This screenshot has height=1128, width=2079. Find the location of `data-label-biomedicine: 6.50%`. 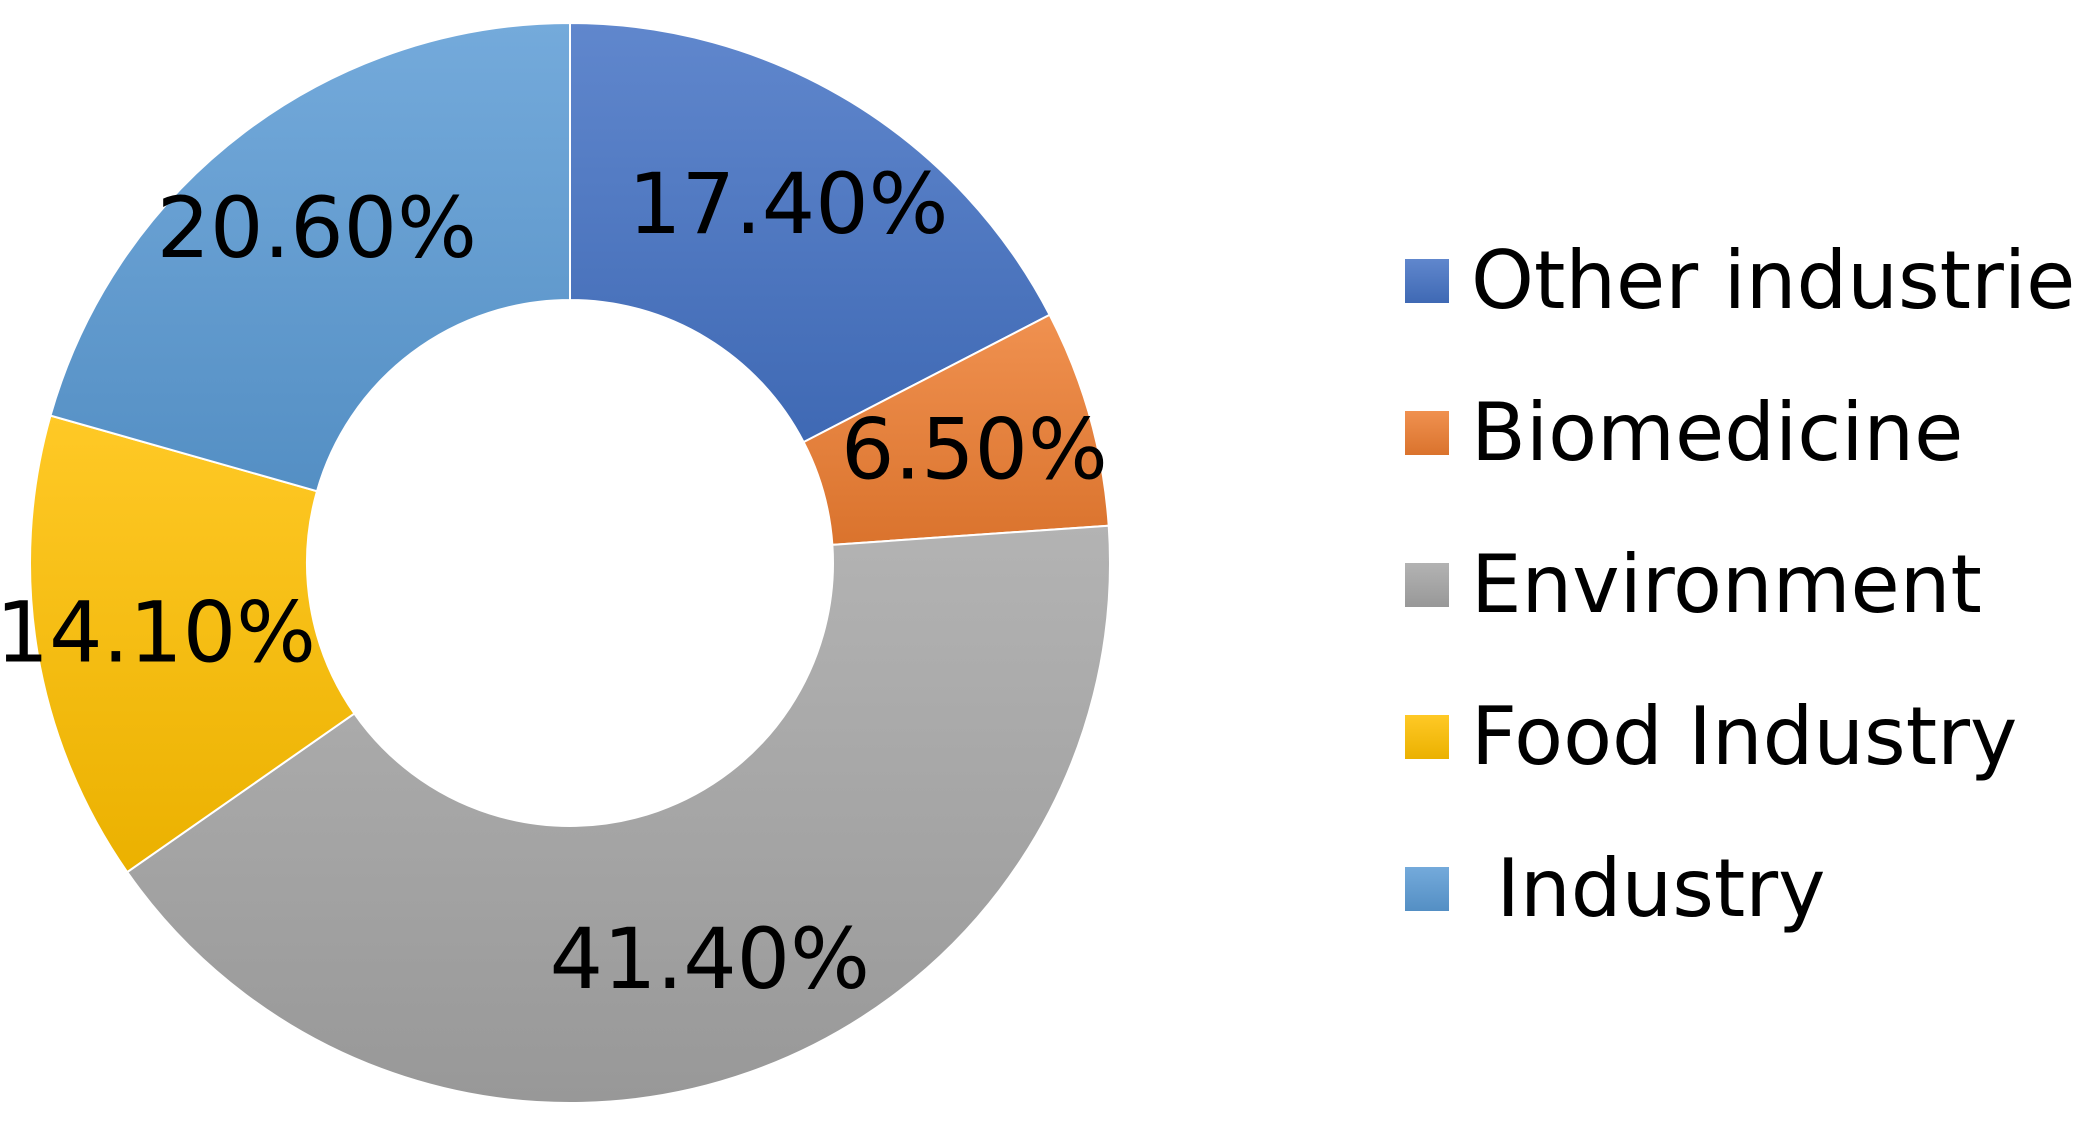

data-label-biomedicine: 6.50% is located at coordinates (974, 450).